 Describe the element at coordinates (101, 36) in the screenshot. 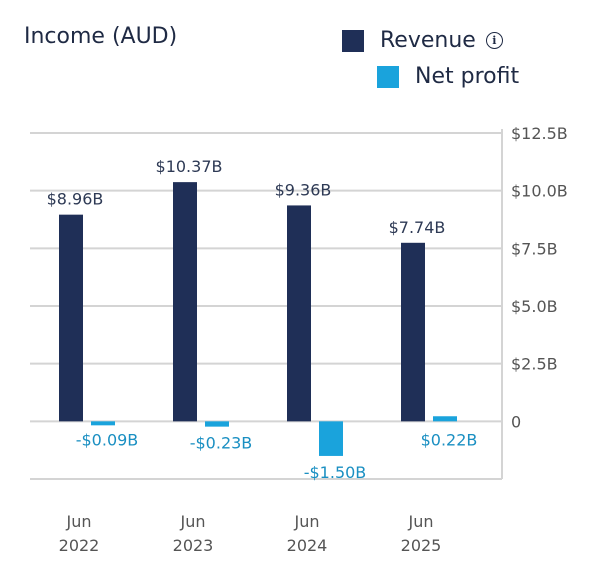

I see `chart-title: Income (AUD)` at that location.